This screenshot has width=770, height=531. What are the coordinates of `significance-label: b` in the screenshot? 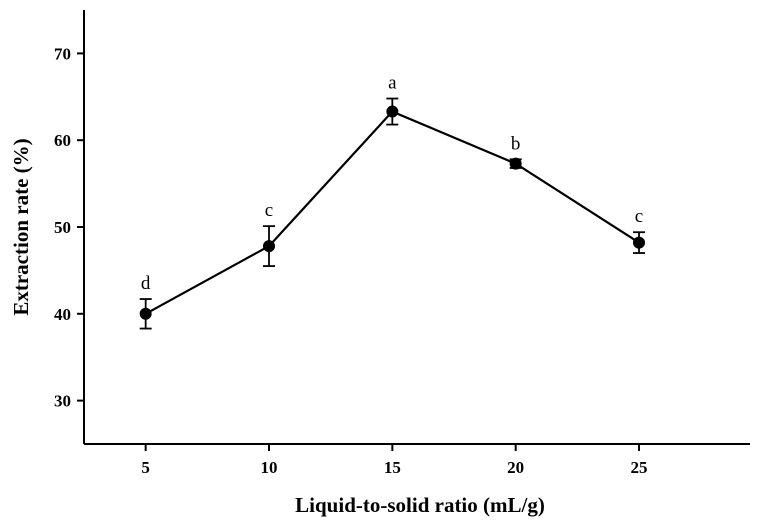 It's located at (516, 143).